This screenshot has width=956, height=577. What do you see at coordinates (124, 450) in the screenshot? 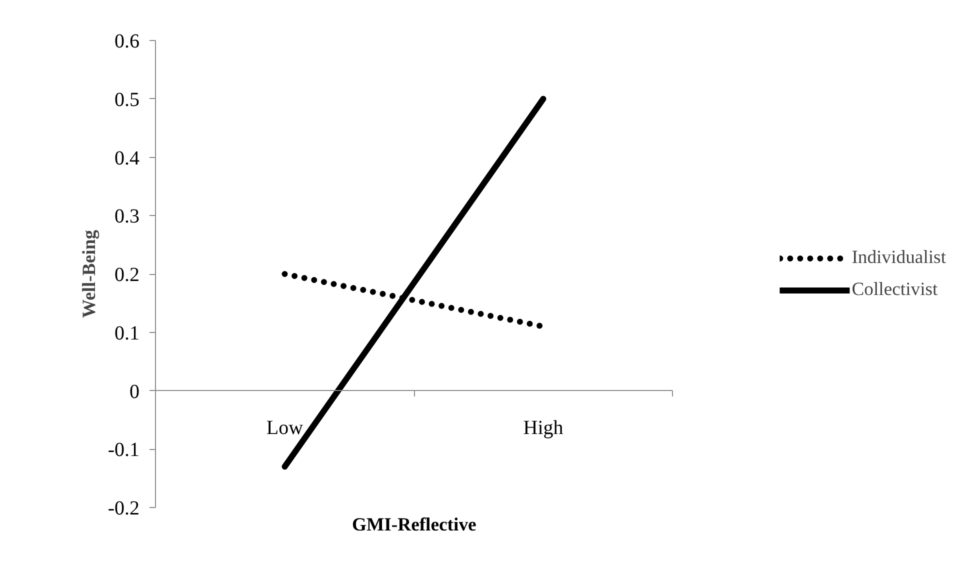
I see `y-tick-label: -0.1` at bounding box center [124, 450].